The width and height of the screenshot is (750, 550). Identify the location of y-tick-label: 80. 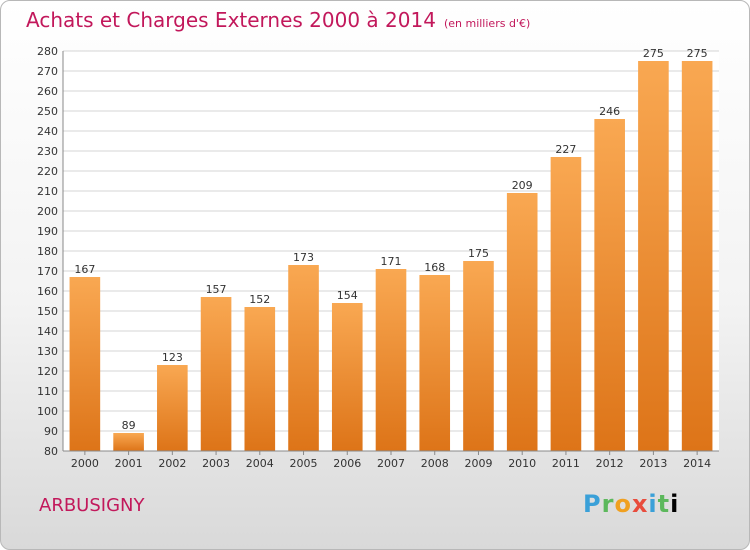
(51, 451).